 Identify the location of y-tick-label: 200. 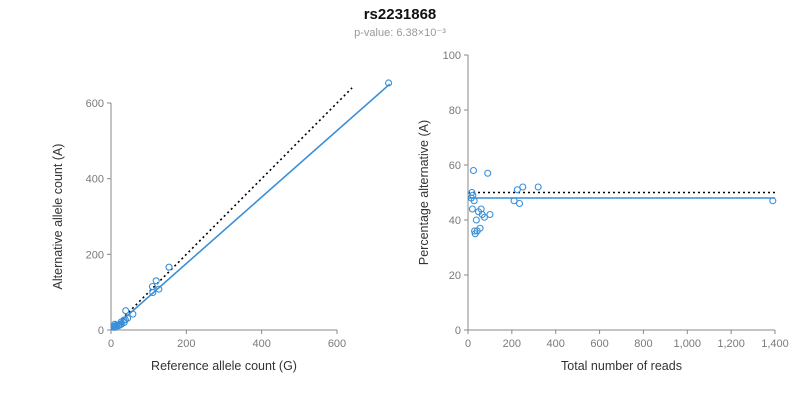
(95, 255).